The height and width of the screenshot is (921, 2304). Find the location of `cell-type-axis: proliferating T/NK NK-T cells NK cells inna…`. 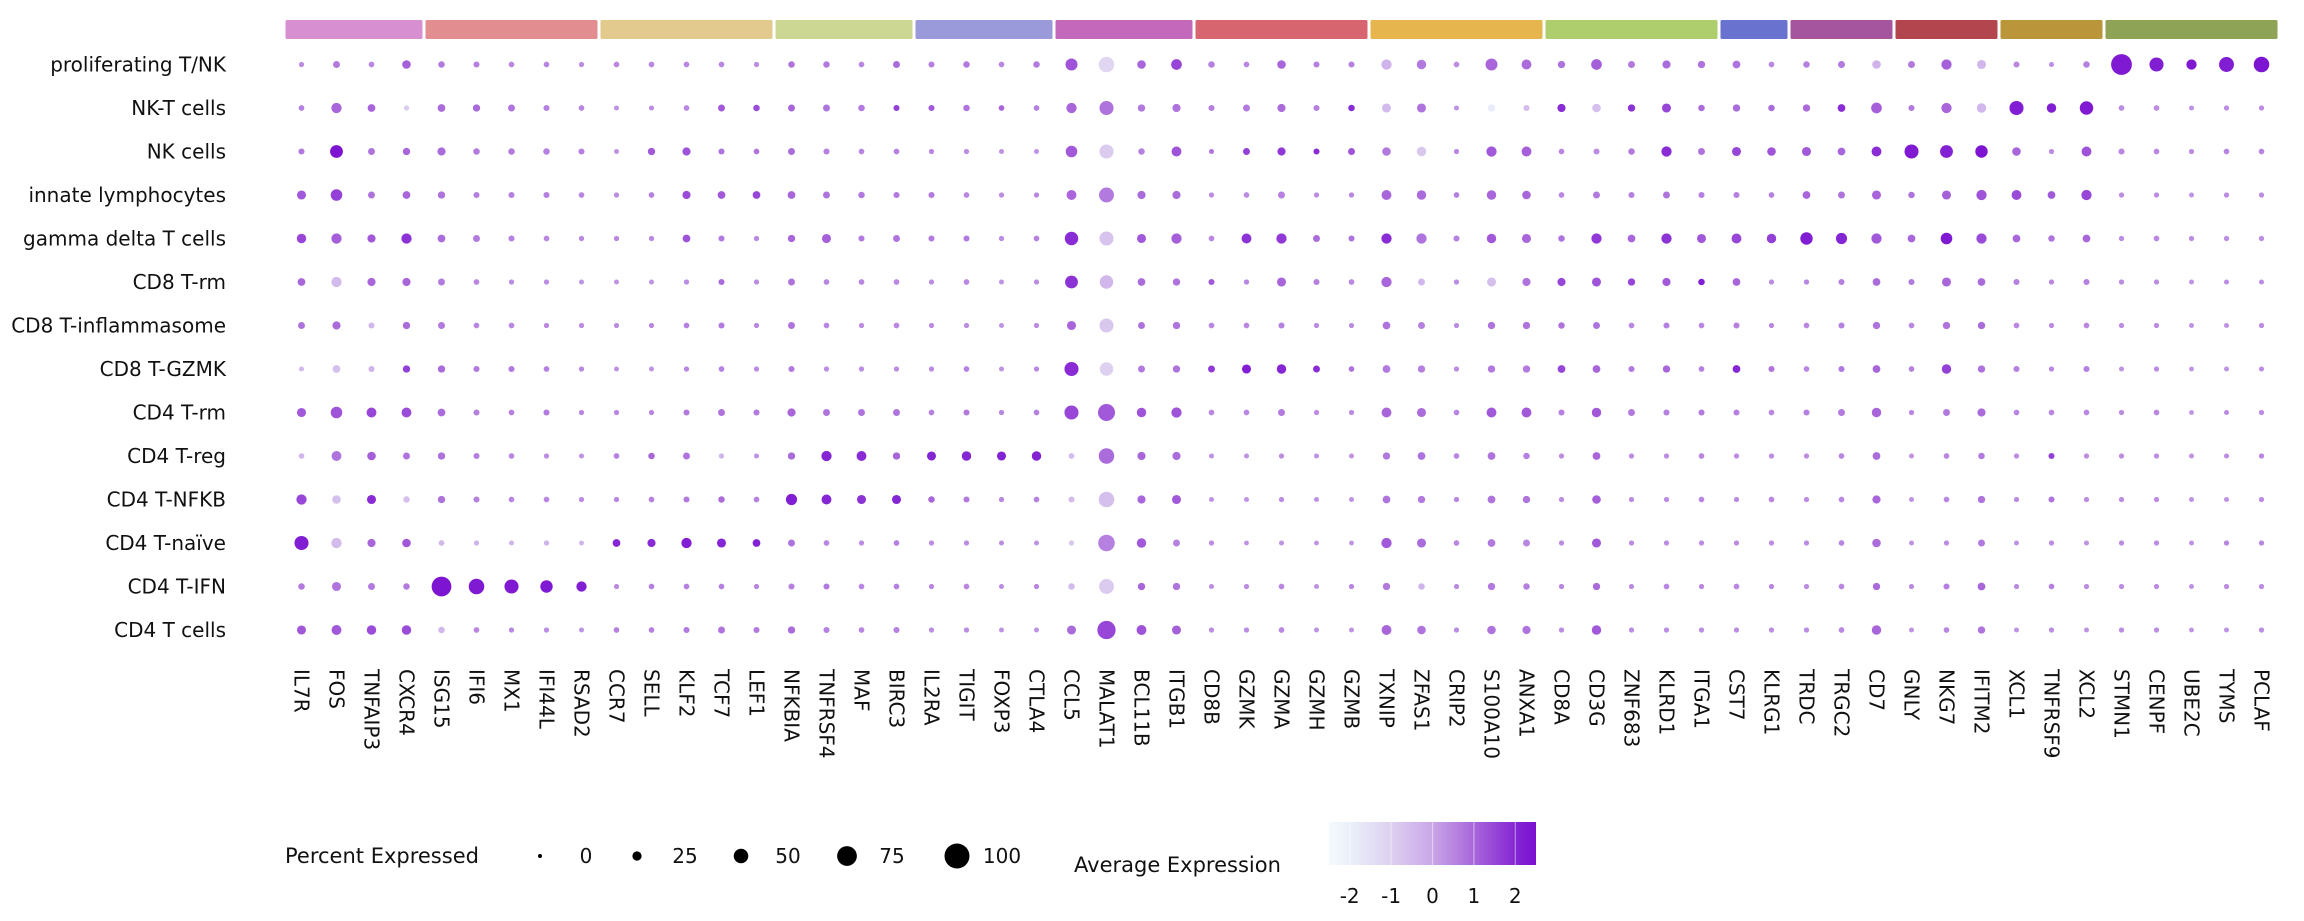

cell-type-axis: proliferating T/NK NK-T cells NK cells inna… is located at coordinates (119, 348).